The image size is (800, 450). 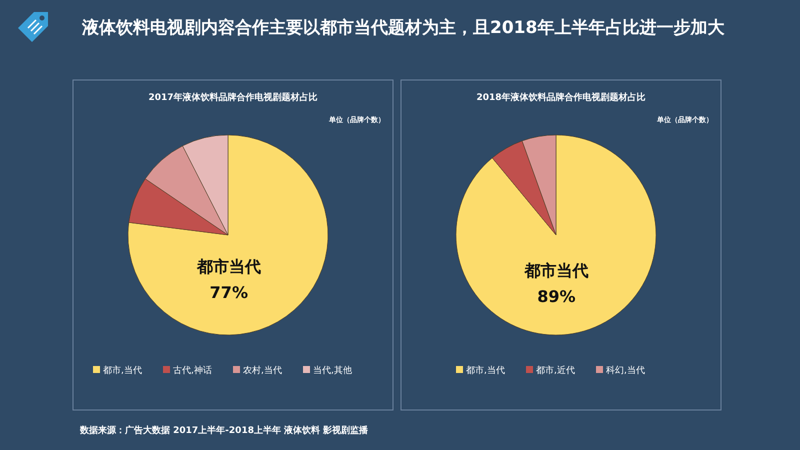 What do you see at coordinates (233, 97) in the screenshot?
I see `chart-title: 2017年液体饮料品牌合作电视剧题材占比` at bounding box center [233, 97].